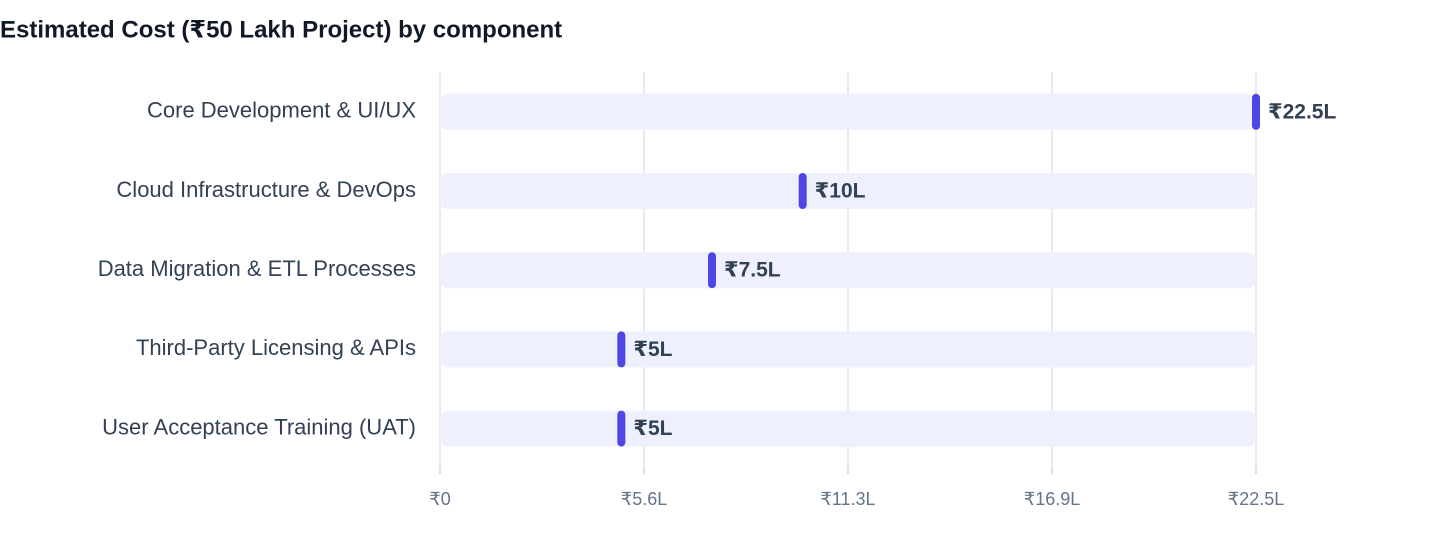 The height and width of the screenshot is (560, 1440). I want to click on y-tick-label: Core Development & UI/UX, so click(281, 110).